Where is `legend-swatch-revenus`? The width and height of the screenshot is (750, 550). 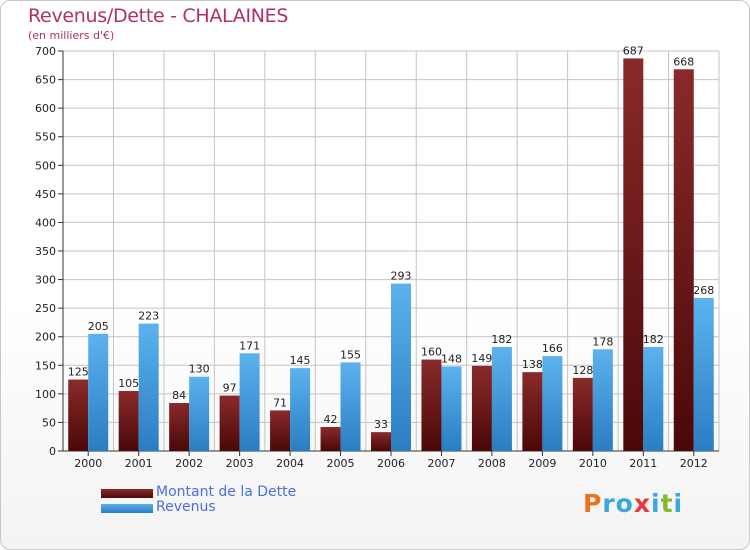
legend-swatch-revenus is located at coordinates (127, 508).